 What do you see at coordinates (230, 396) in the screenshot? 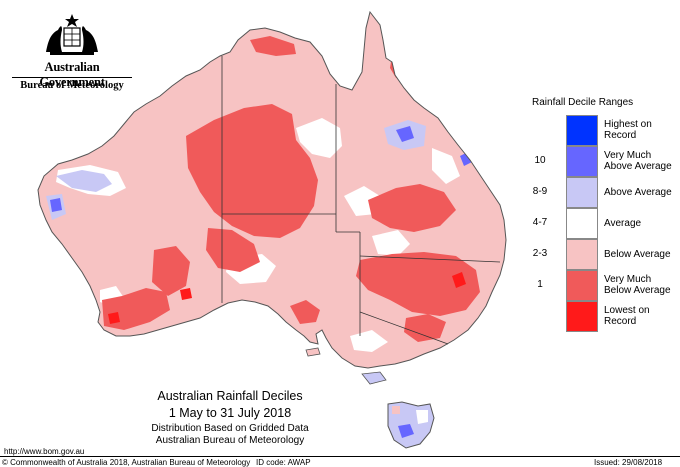
I see `map-title: Australian Rainfall Deciles` at bounding box center [230, 396].